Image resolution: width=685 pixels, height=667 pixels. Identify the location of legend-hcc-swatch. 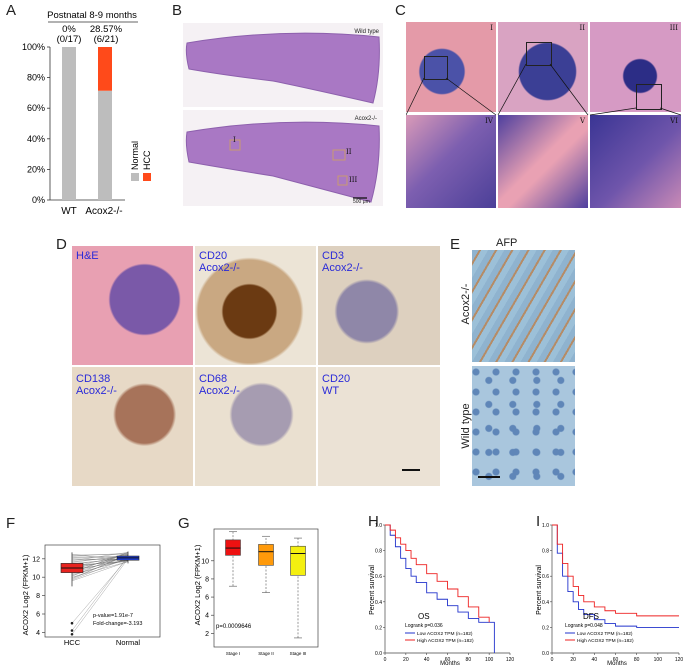
(147, 177).